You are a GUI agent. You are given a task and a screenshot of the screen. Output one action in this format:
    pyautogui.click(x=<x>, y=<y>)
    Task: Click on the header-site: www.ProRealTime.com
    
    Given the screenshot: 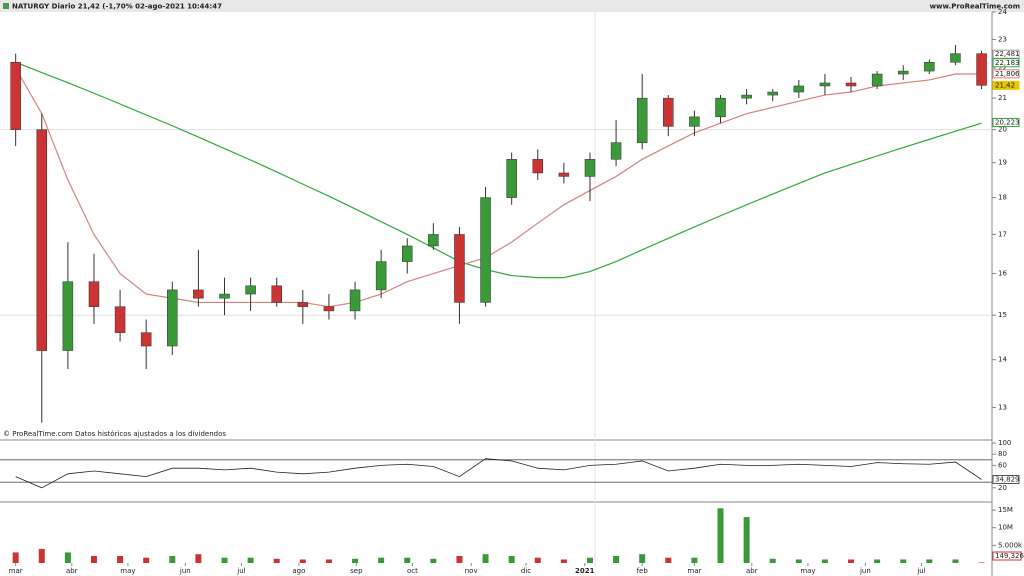 What is the action you would take?
    pyautogui.click(x=975, y=7)
    